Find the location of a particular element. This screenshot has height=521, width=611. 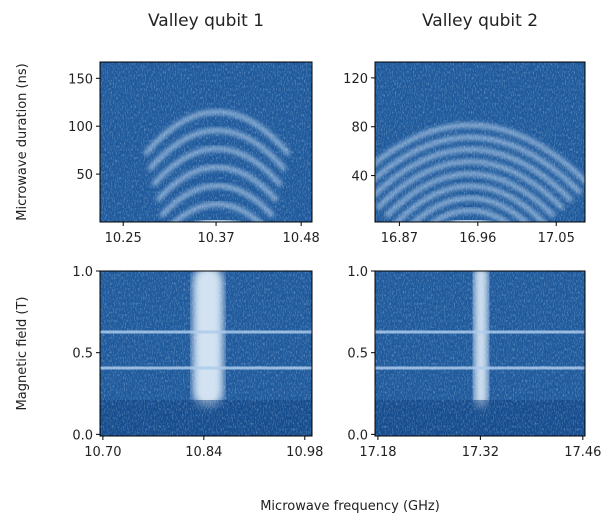

x-tick-label: 10.37 is located at coordinates (215, 238).